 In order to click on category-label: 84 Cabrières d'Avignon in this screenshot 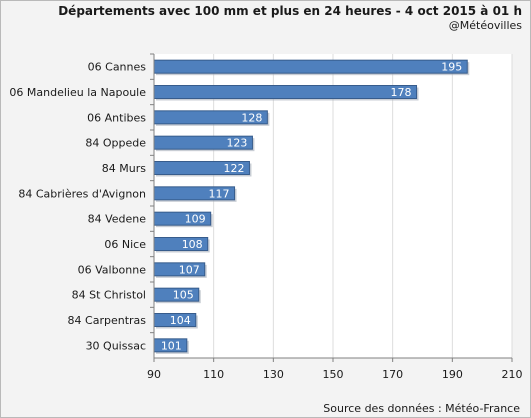, I will do `click(82, 193)`.